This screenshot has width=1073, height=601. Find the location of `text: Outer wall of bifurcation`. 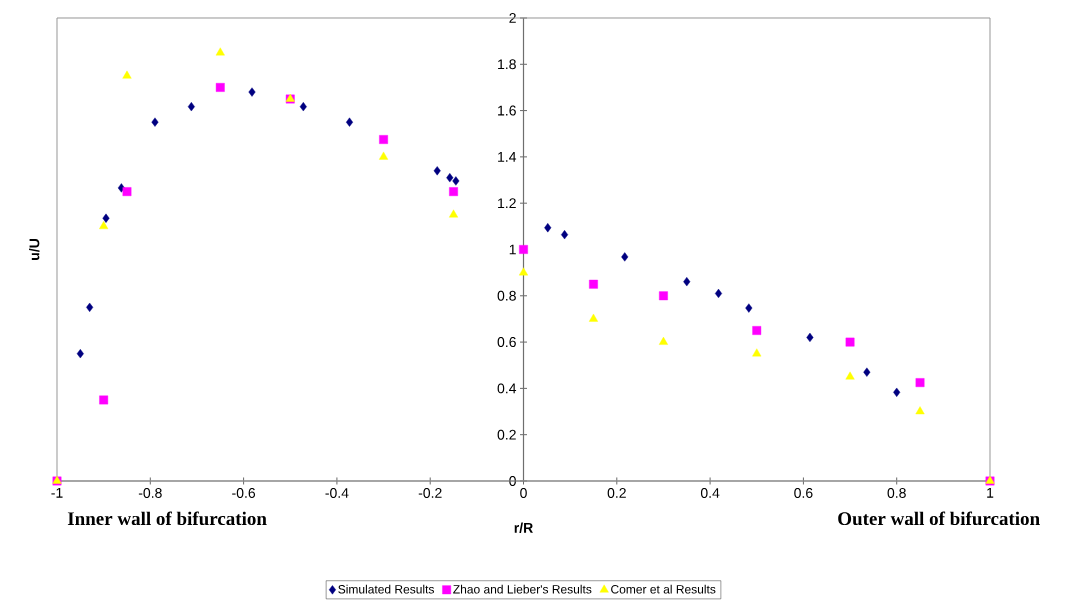

text: Outer wall of bifurcation is located at coordinates (939, 518).